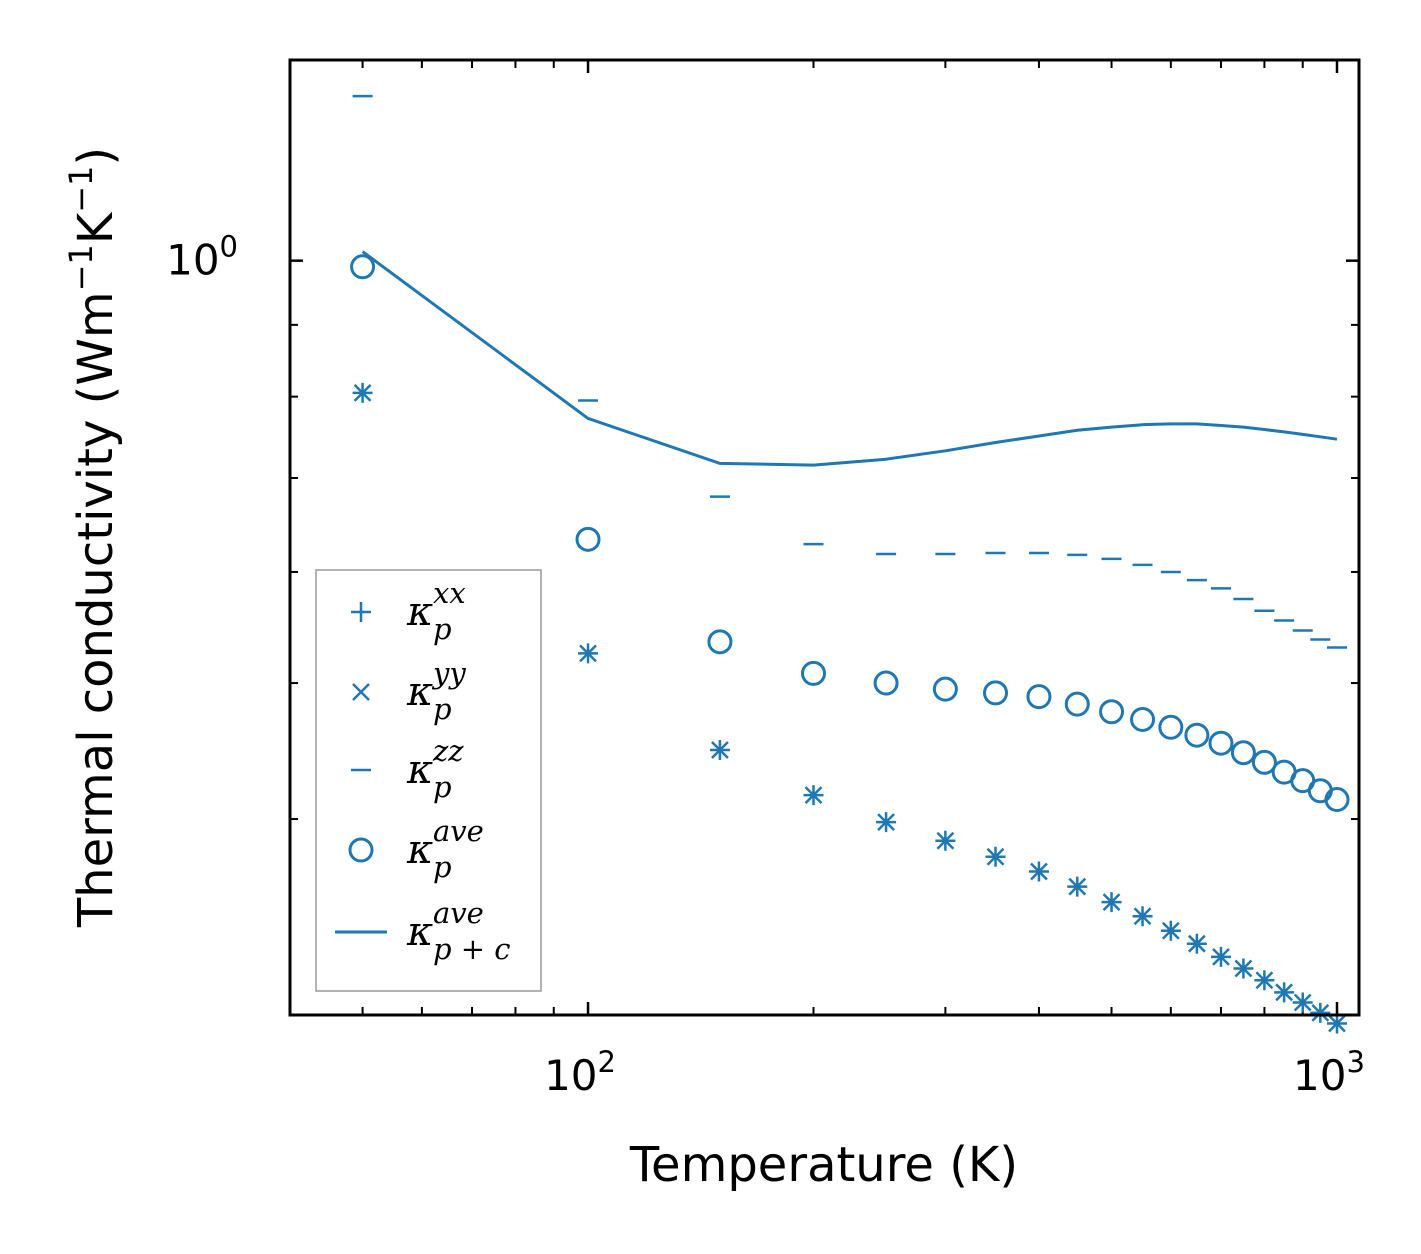  What do you see at coordinates (96, 227) in the screenshot?
I see `y-axis-label-mid: K` at bounding box center [96, 227].